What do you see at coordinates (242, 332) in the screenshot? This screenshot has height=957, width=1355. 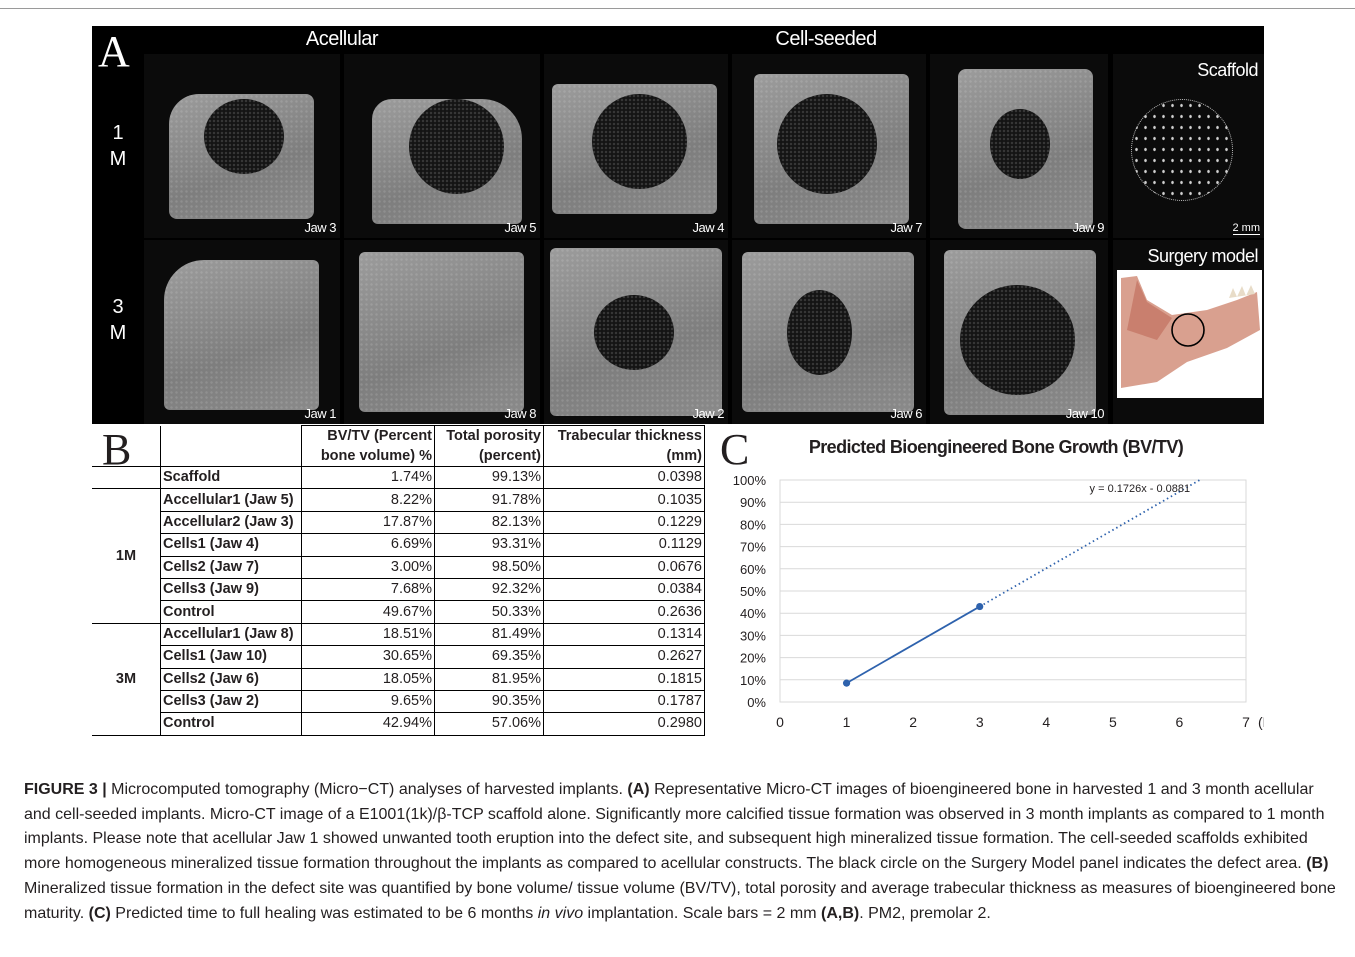 I see `micro-ct-image: Jaw 1` at bounding box center [242, 332].